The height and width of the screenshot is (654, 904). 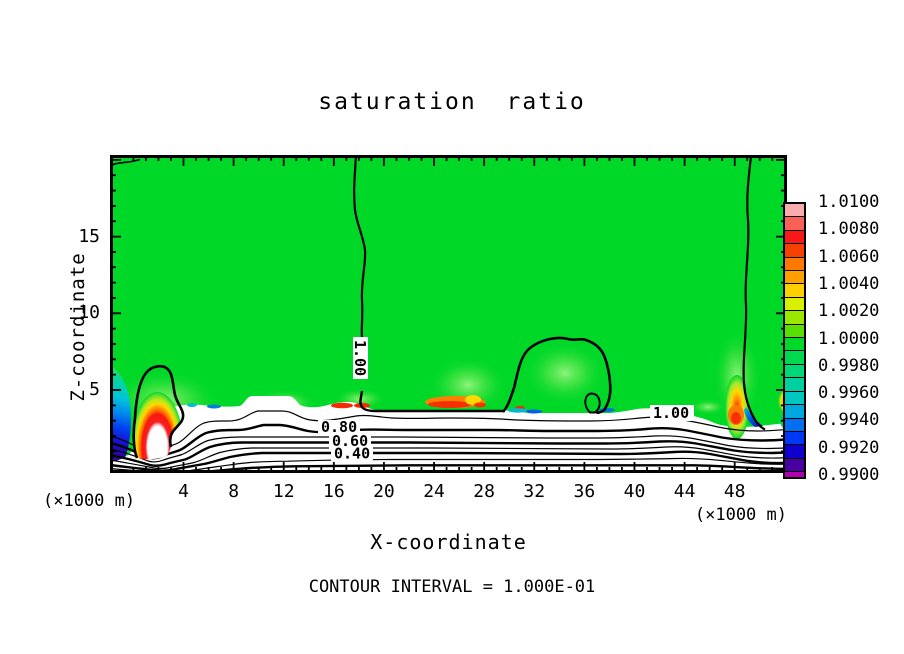 What do you see at coordinates (849, 338) in the screenshot?
I see `colorbar-tick-label: 1.0000` at bounding box center [849, 338].